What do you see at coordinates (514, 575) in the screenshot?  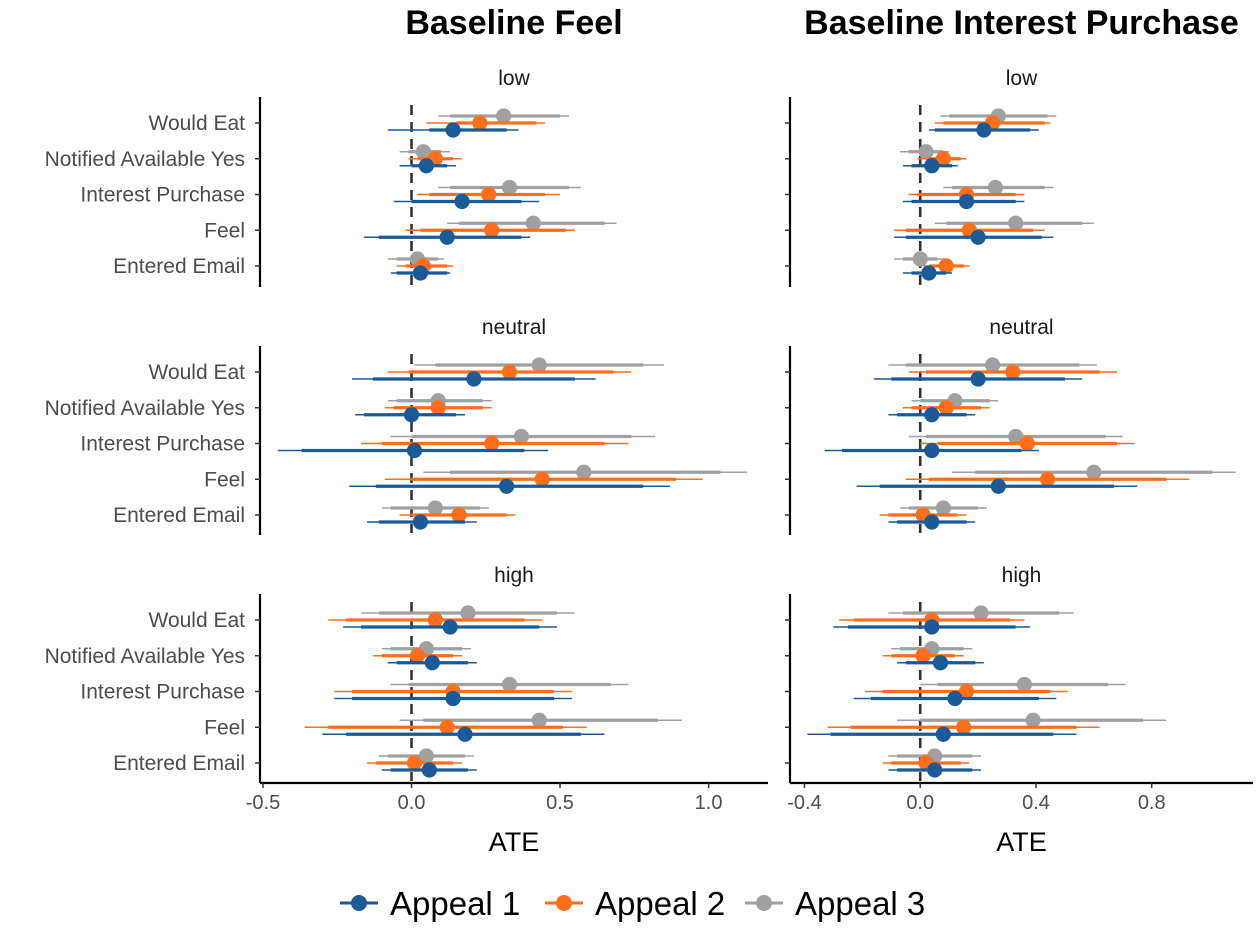 I see `panel-title: high` at bounding box center [514, 575].